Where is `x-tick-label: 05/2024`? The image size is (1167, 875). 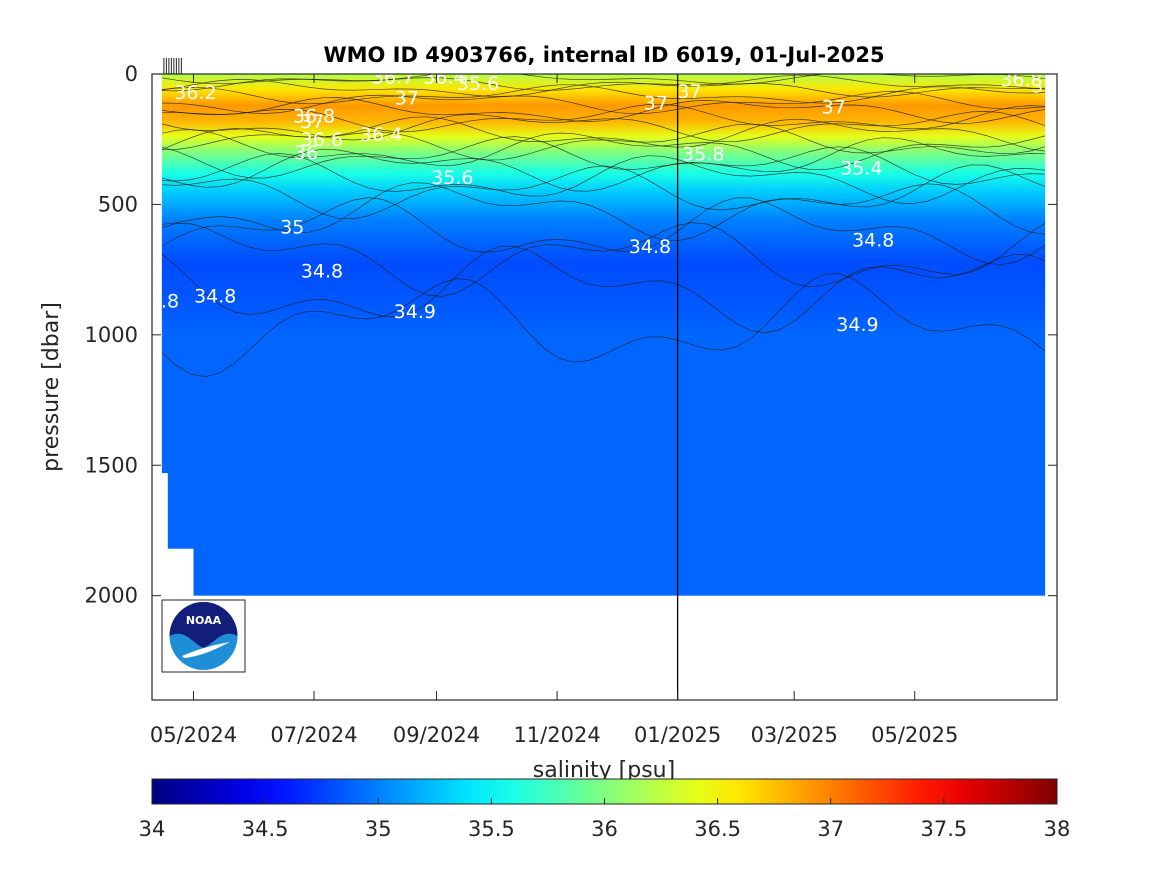 x-tick-label: 05/2024 is located at coordinates (193, 735).